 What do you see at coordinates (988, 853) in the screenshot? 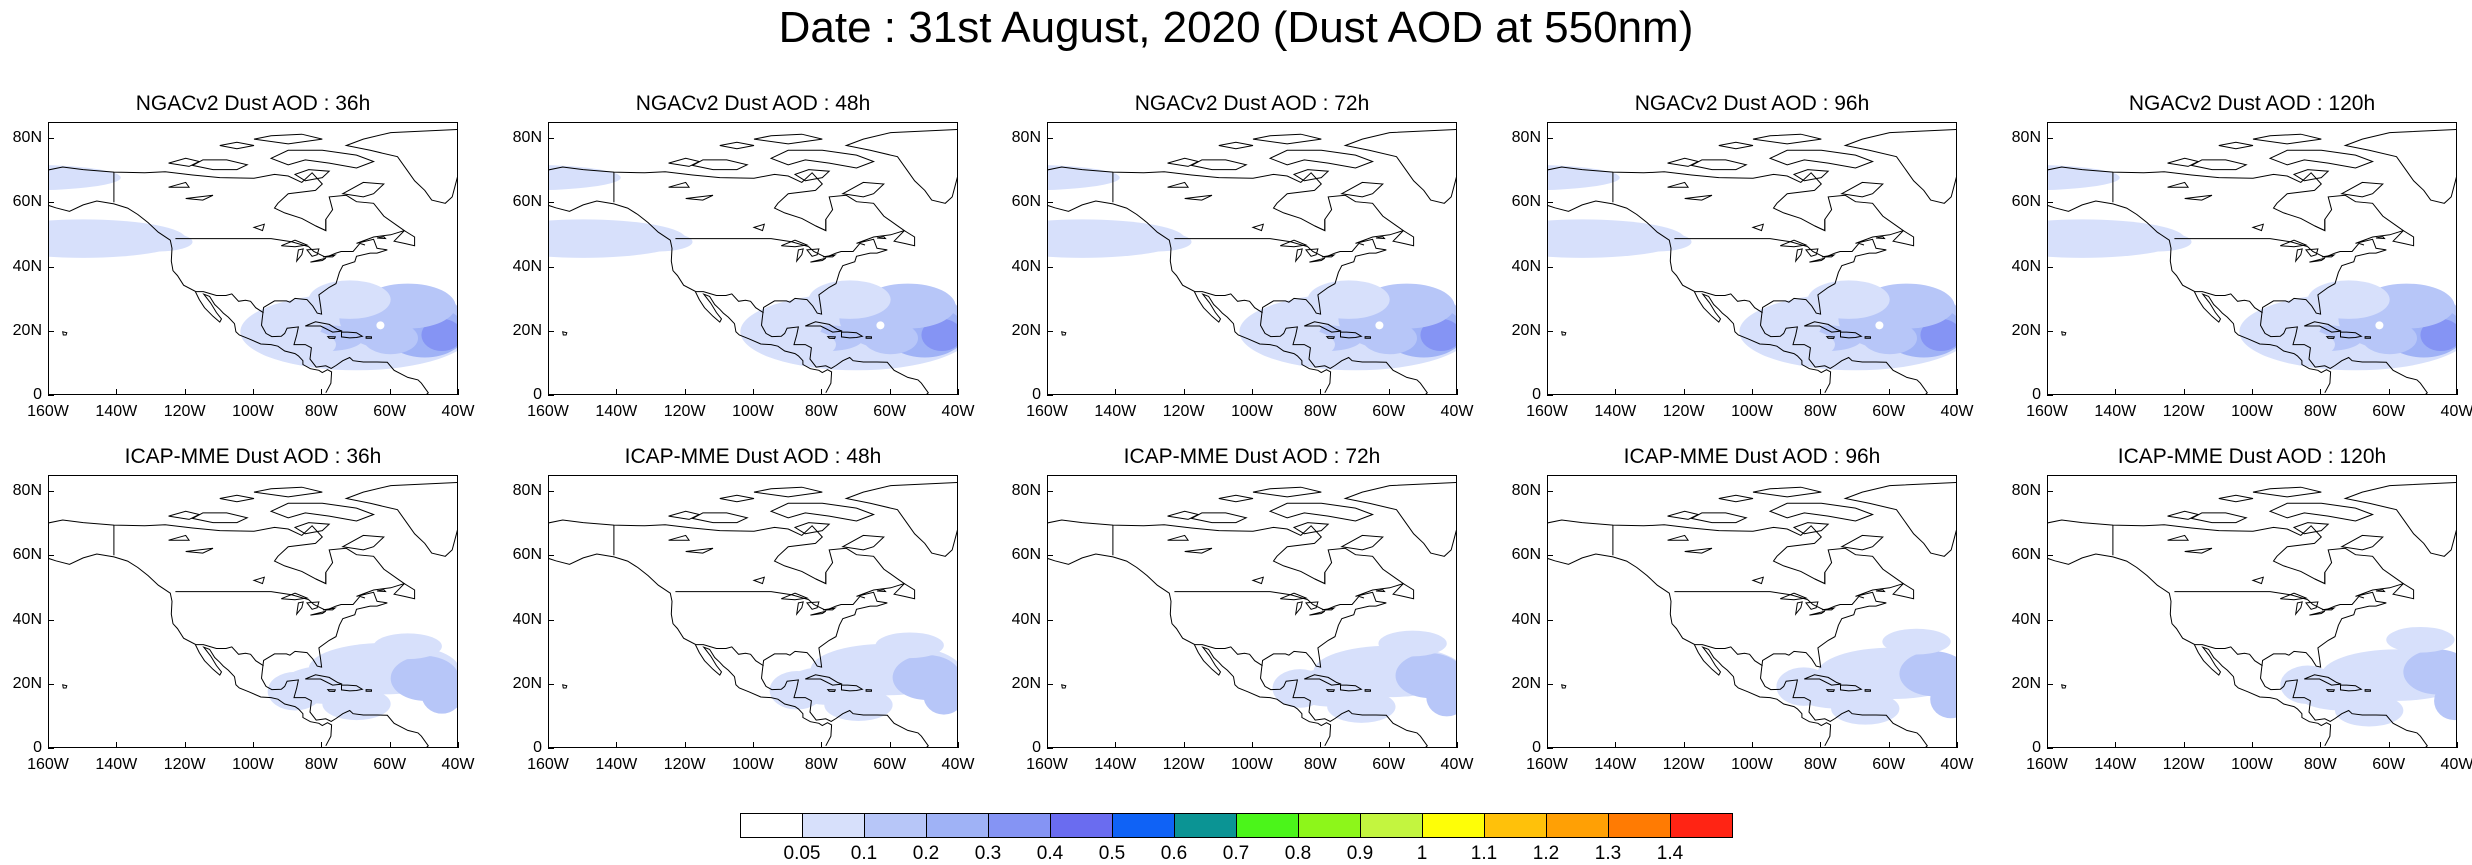
I see `colorbar-label: 0.3` at bounding box center [988, 853].